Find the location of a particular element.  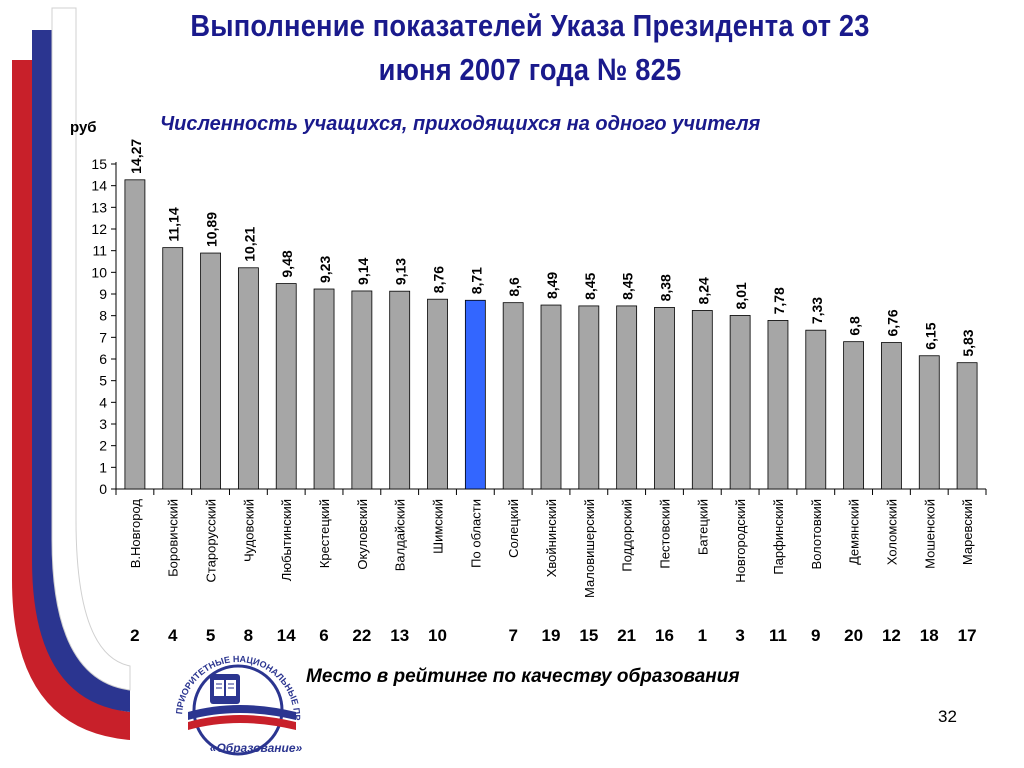

rank-label: 1 is located at coordinates (702, 635).